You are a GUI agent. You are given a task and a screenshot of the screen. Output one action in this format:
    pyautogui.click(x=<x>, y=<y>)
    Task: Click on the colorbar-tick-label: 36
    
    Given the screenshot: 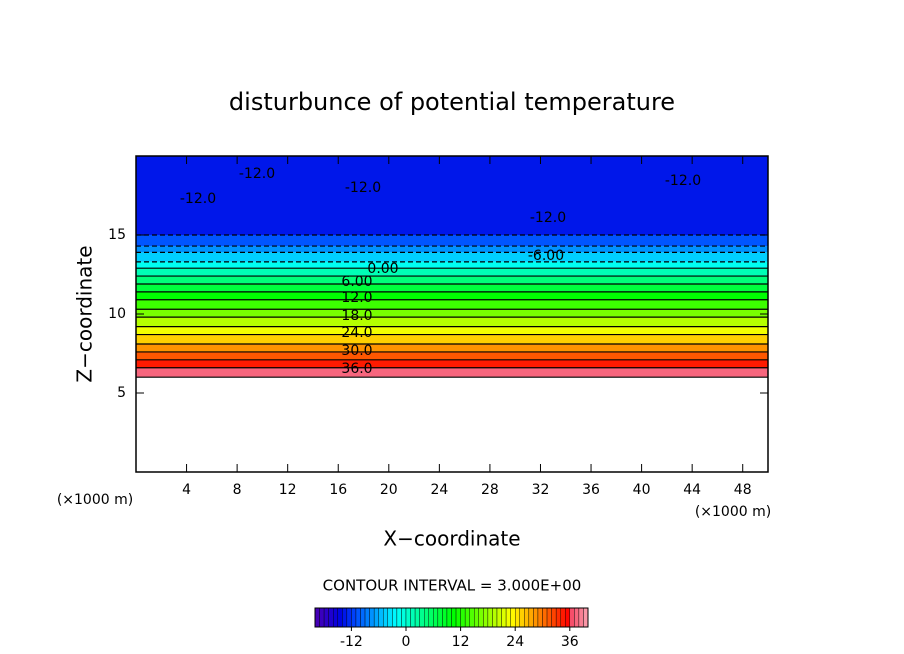 What is the action you would take?
    pyautogui.click(x=570, y=642)
    